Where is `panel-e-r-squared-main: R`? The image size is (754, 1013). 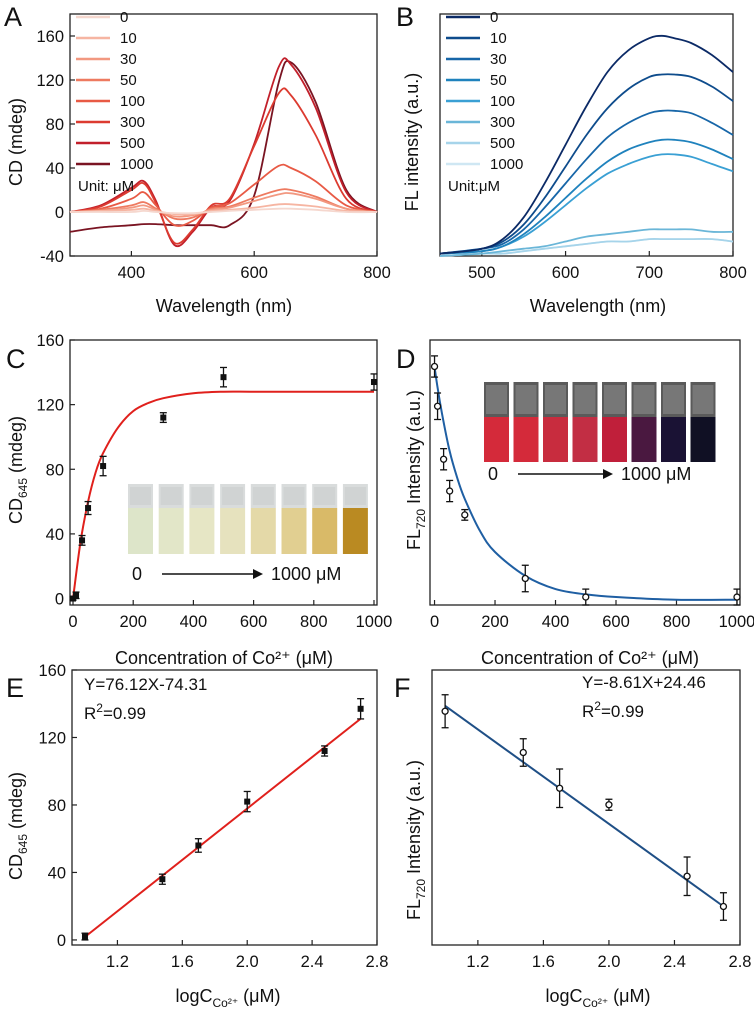
panel-e-r-squared-main: R is located at coordinates (90, 713).